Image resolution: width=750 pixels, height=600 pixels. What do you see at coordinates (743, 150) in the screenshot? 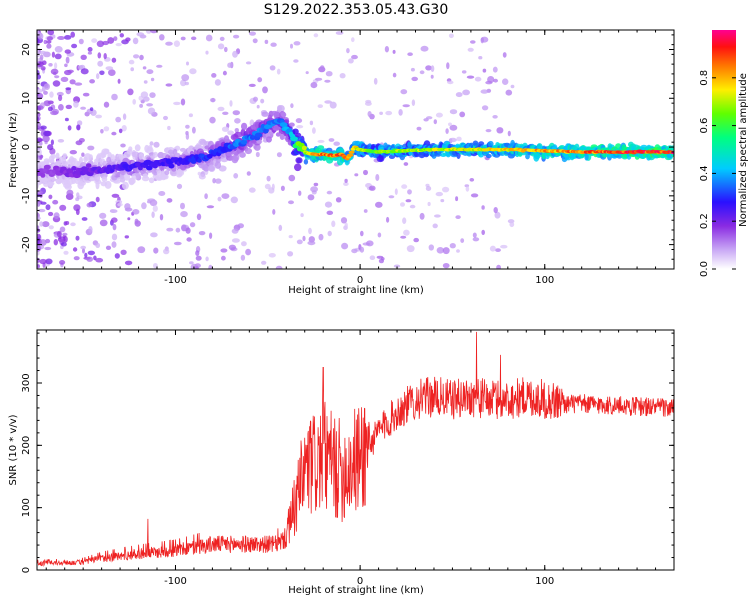
I see `colorbar-label: Normalized spectral amplitude` at bounding box center [743, 150].